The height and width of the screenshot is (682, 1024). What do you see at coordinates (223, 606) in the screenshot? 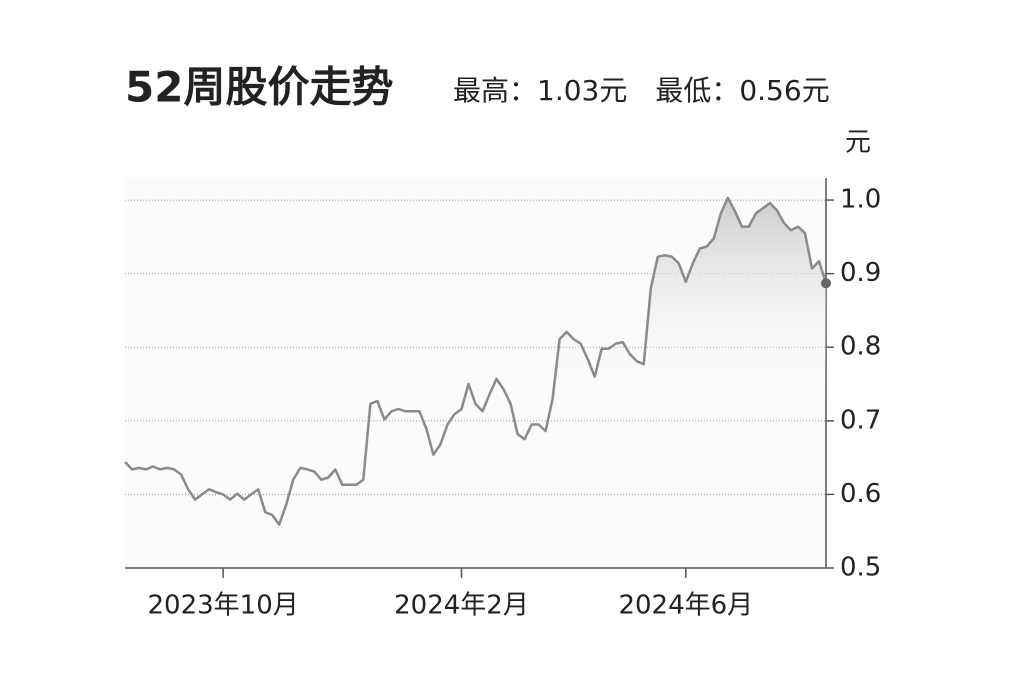
I see `x-tick-label: 2023年10月` at bounding box center [223, 606].